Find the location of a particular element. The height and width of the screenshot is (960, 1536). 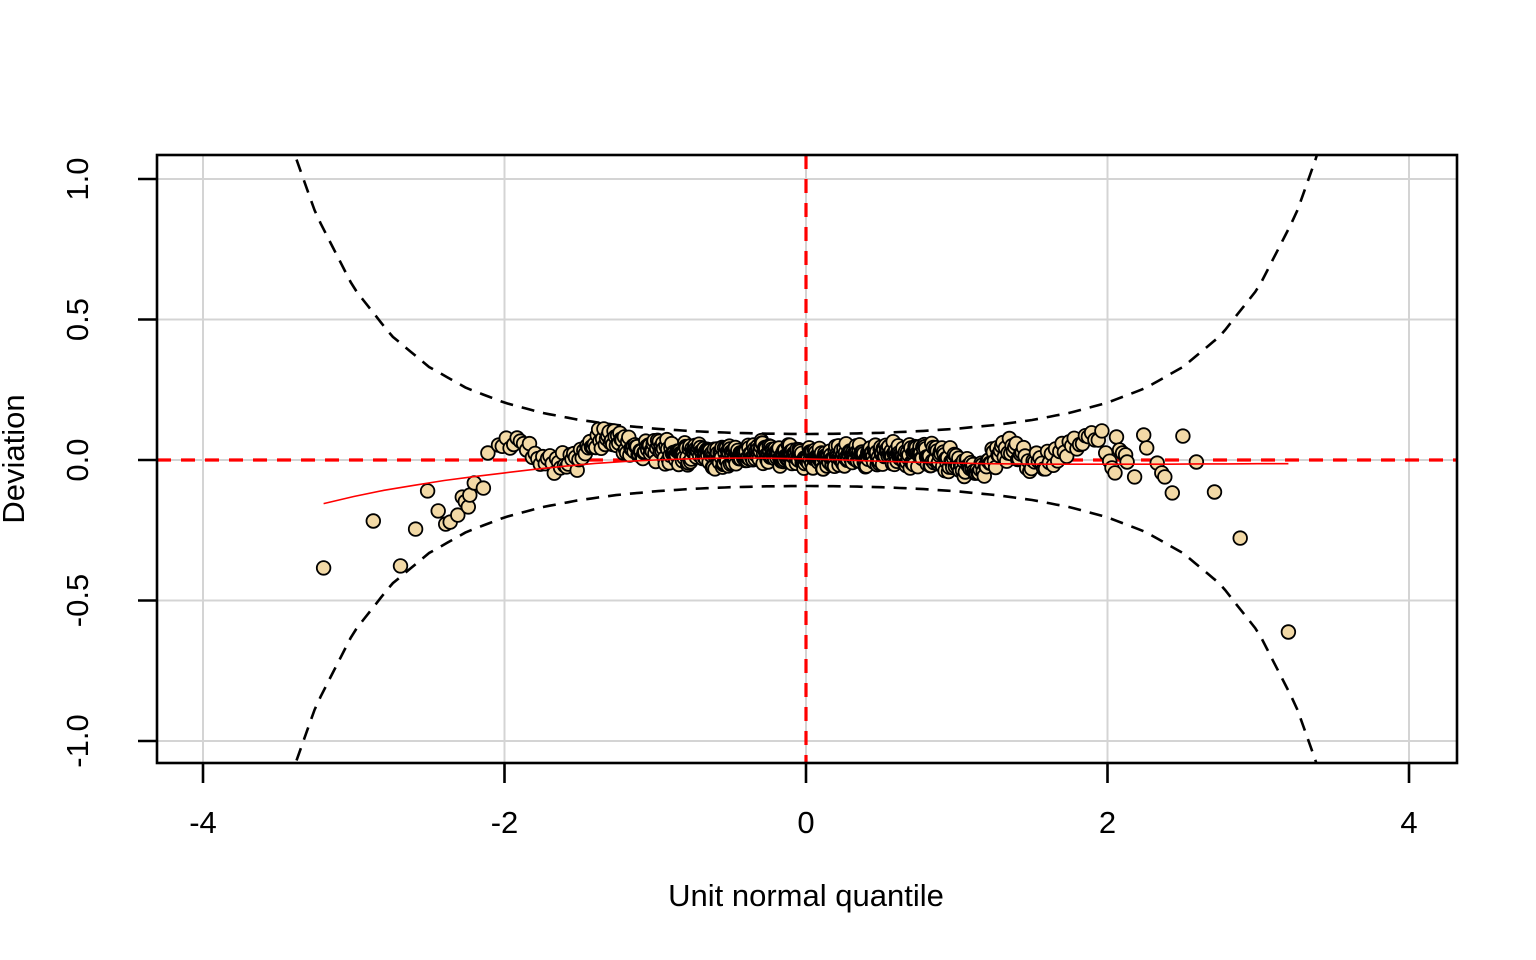

y-tick-label: 0.5 is located at coordinates (77, 319).